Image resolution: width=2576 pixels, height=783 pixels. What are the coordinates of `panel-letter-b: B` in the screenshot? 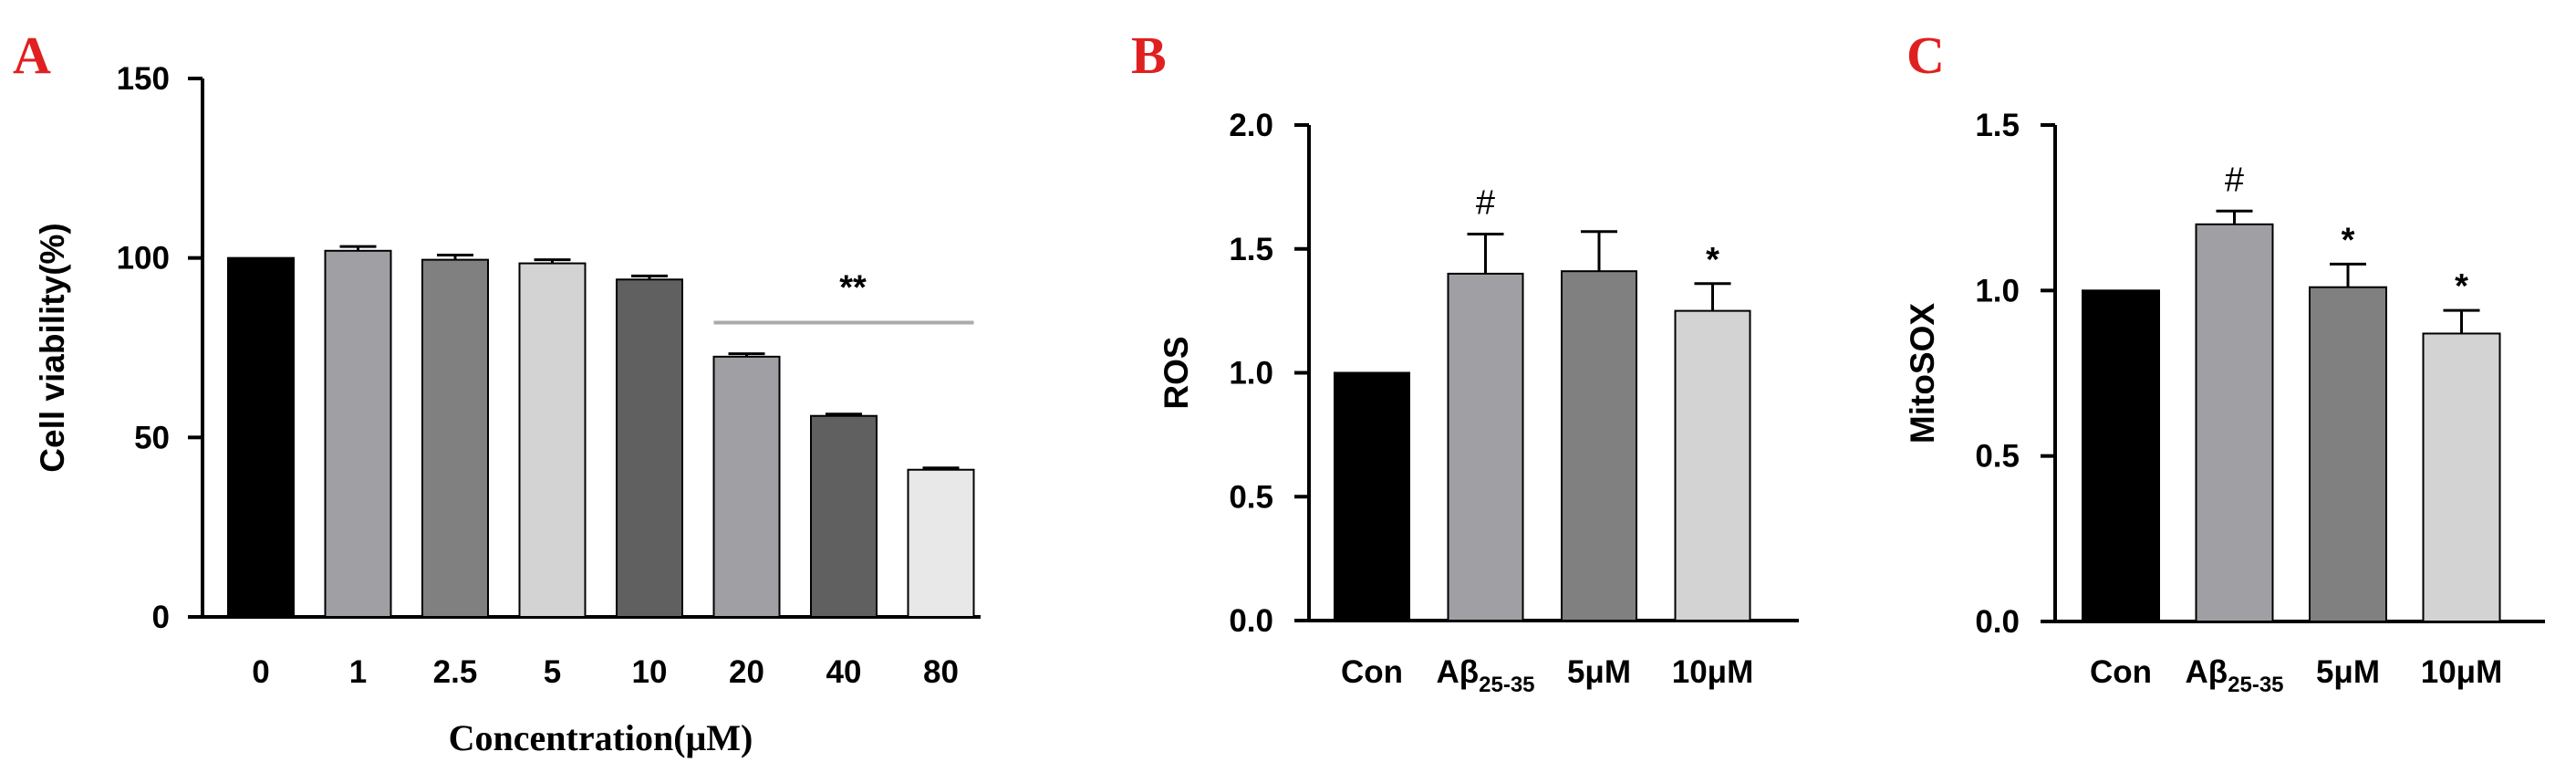 It's located at (1149, 55).